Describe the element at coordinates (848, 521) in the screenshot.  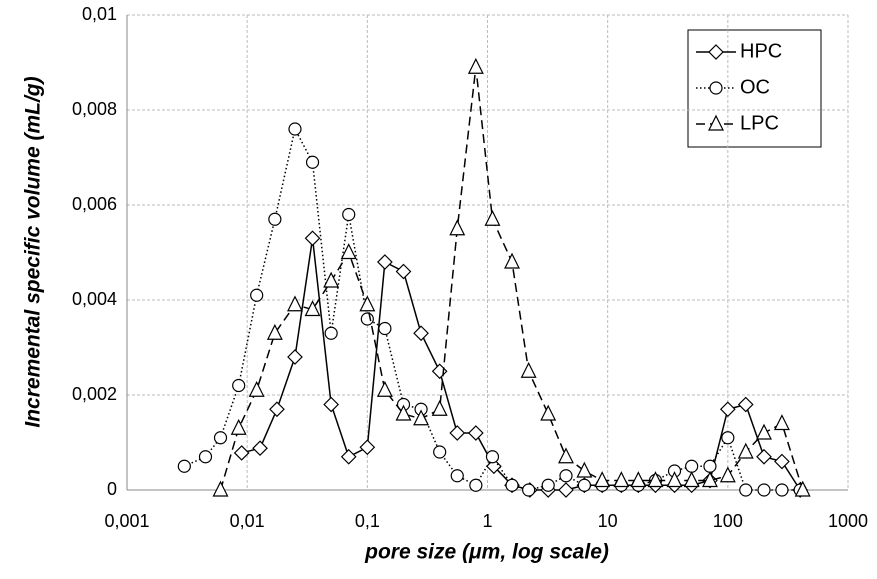
I see `x-tick-label: 1000` at that location.